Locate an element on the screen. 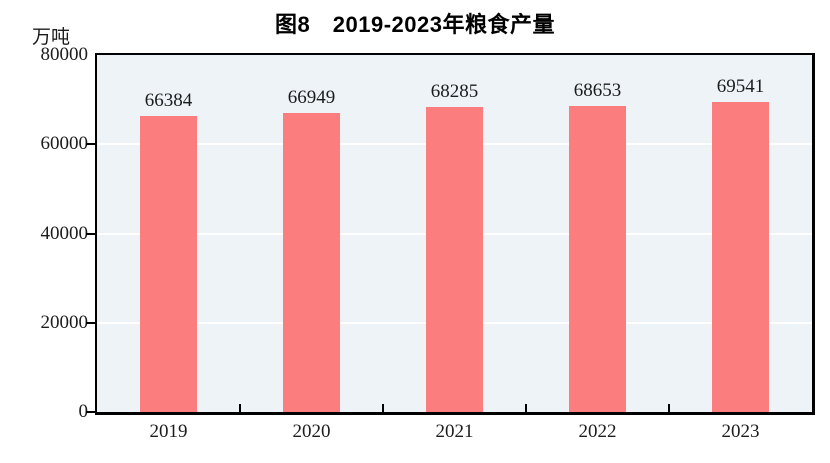  bar-2023 is located at coordinates (740, 256).